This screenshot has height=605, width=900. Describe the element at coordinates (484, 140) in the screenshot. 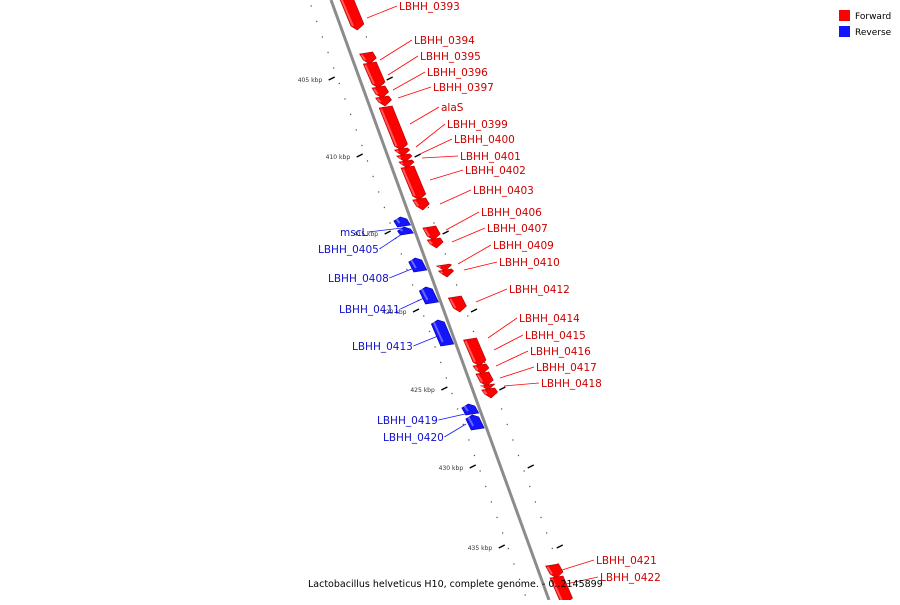

I see `gene-label-lbhh-0400: LBHH_0400` at that location.